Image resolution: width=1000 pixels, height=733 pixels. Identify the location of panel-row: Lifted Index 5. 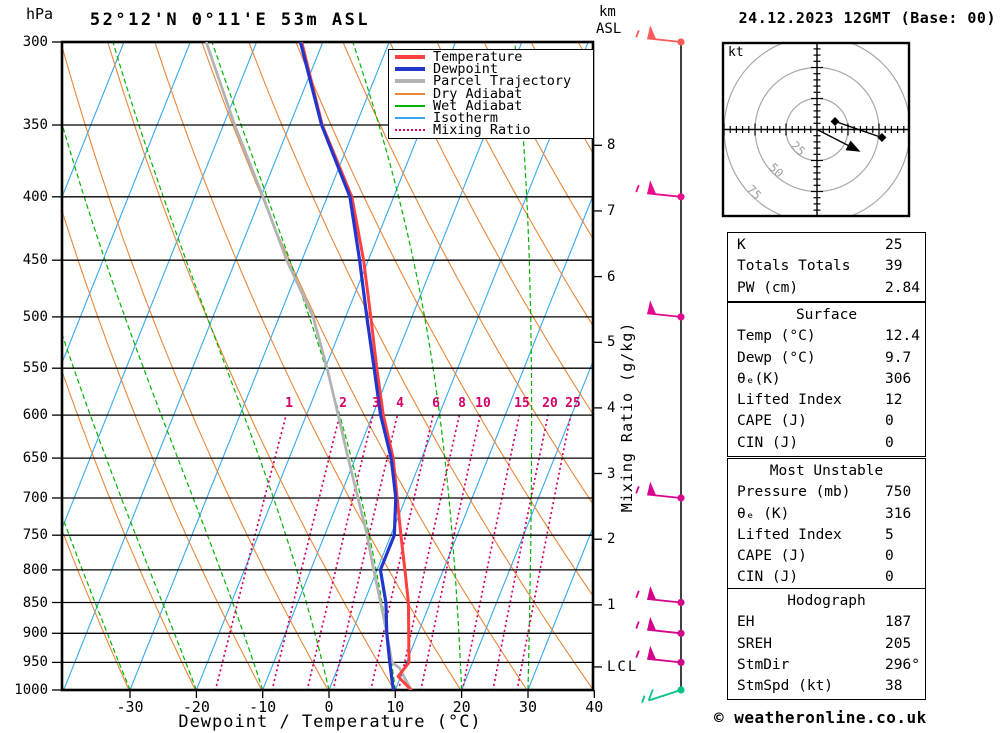
(831, 535).